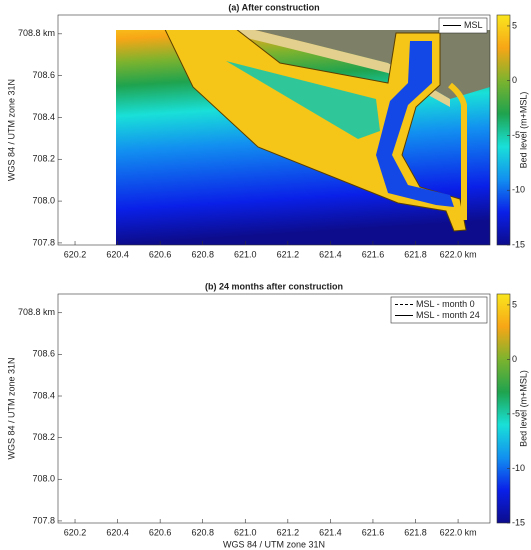  Describe the element at coordinates (448, 315) in the screenshot. I see `legend-label: MSL - month 24` at that location.